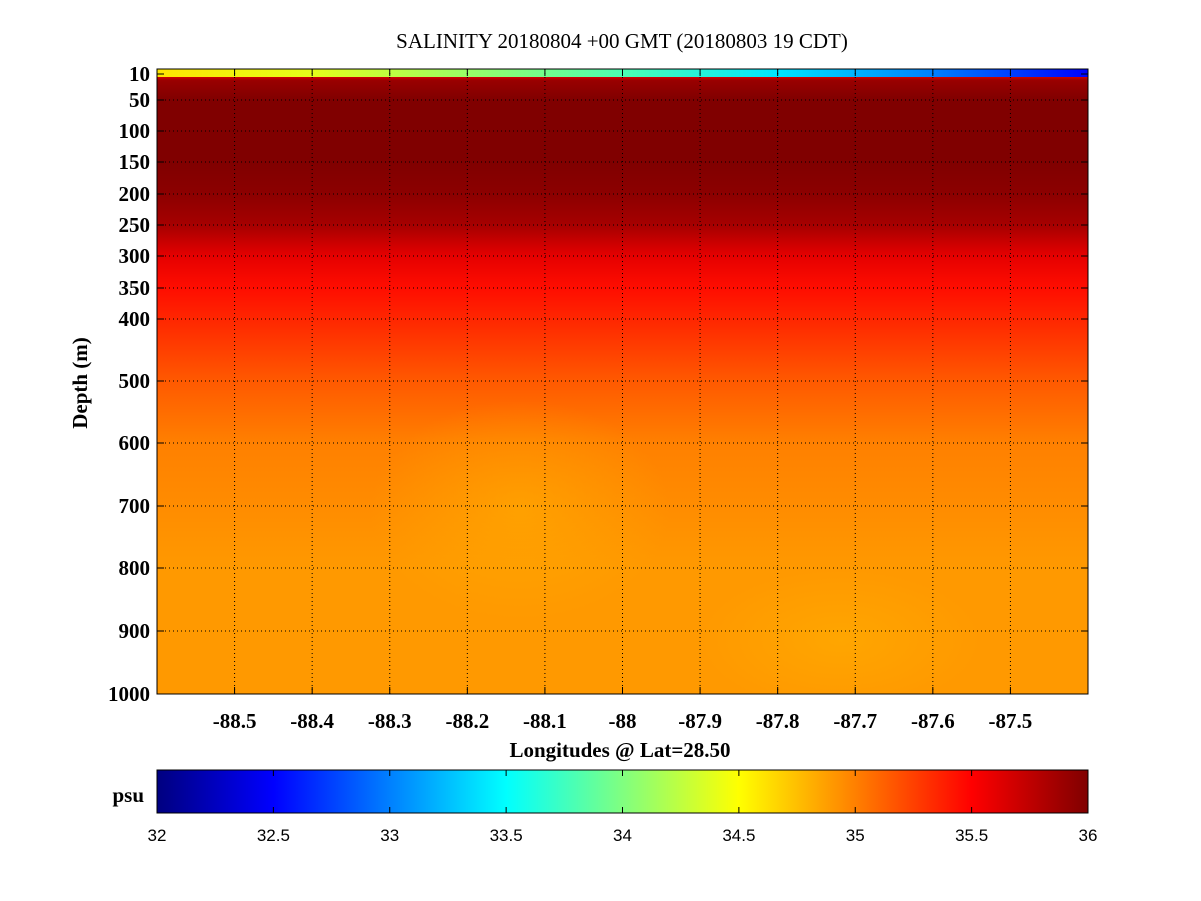 The width and height of the screenshot is (1201, 901). I want to click on y-tick-label: 50, so click(139, 100).